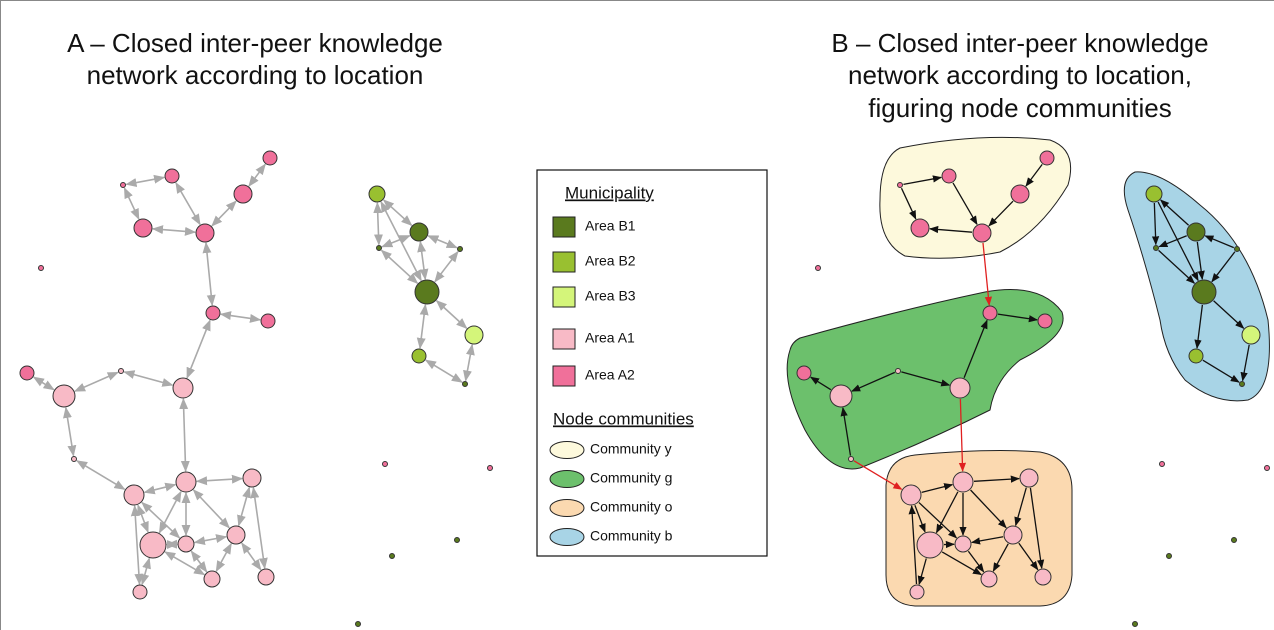  What do you see at coordinates (610, 296) in the screenshot?
I see `legend-label: Area B3` at bounding box center [610, 296].